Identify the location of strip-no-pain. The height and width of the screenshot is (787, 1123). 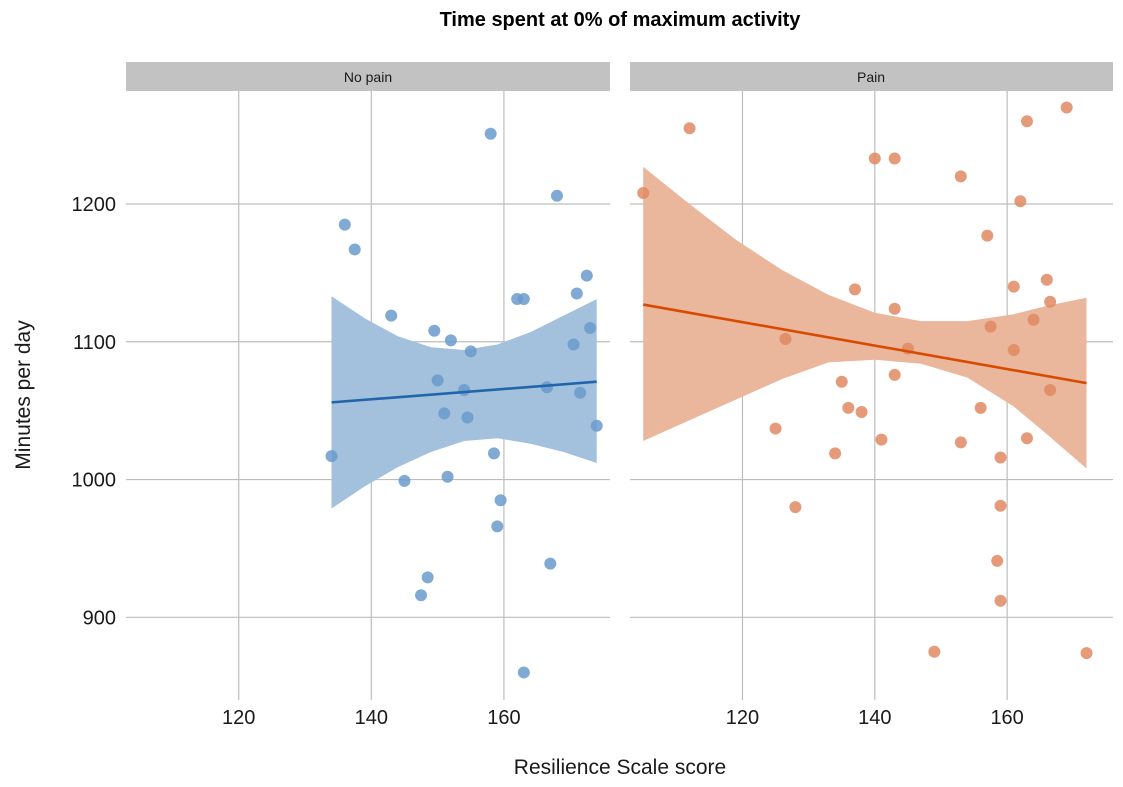
(368, 76).